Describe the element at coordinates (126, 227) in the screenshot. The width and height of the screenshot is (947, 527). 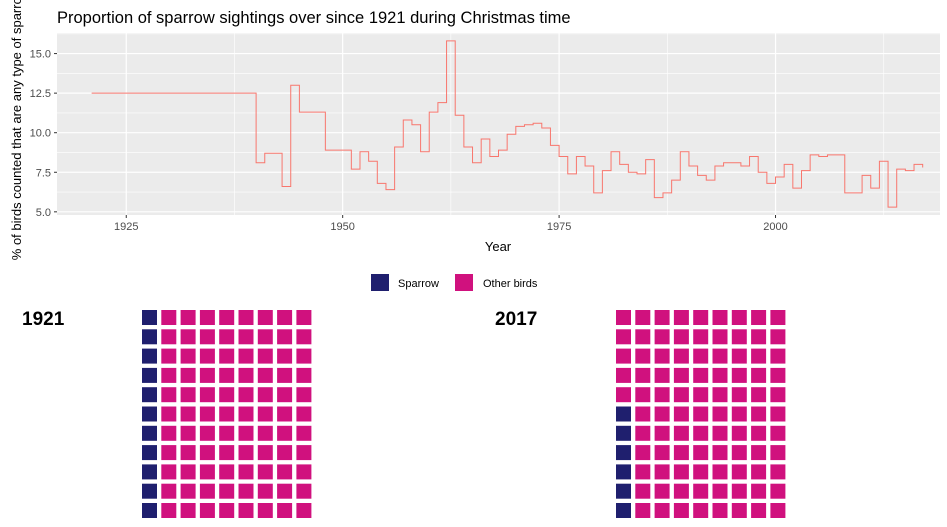
I see `x-tick-label: 1925` at that location.